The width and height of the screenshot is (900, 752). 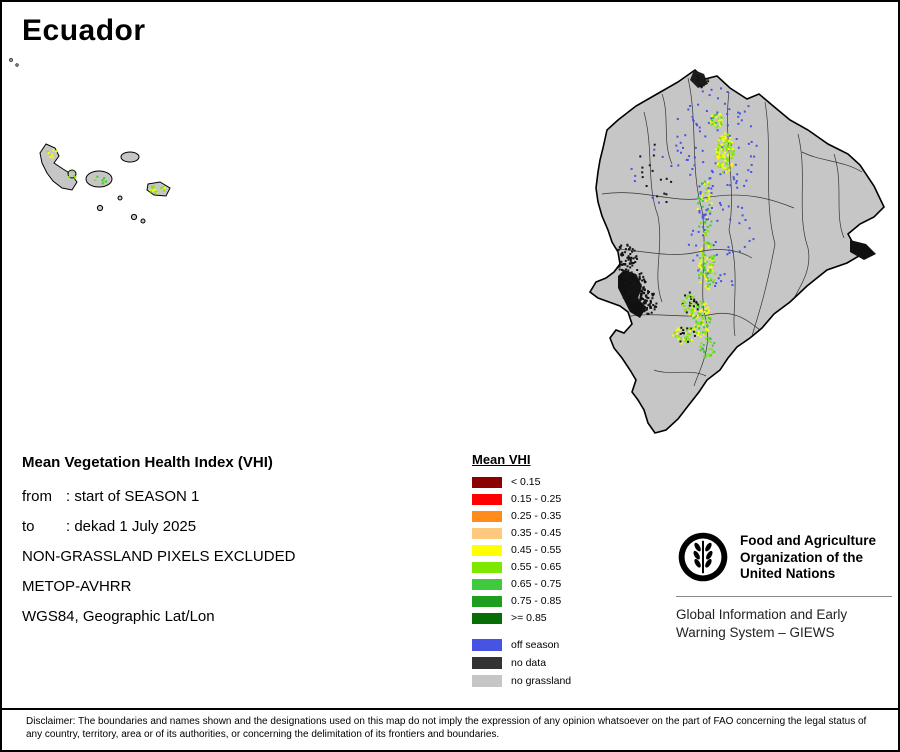 I want to click on details-row-label: from, so click(x=37, y=496).